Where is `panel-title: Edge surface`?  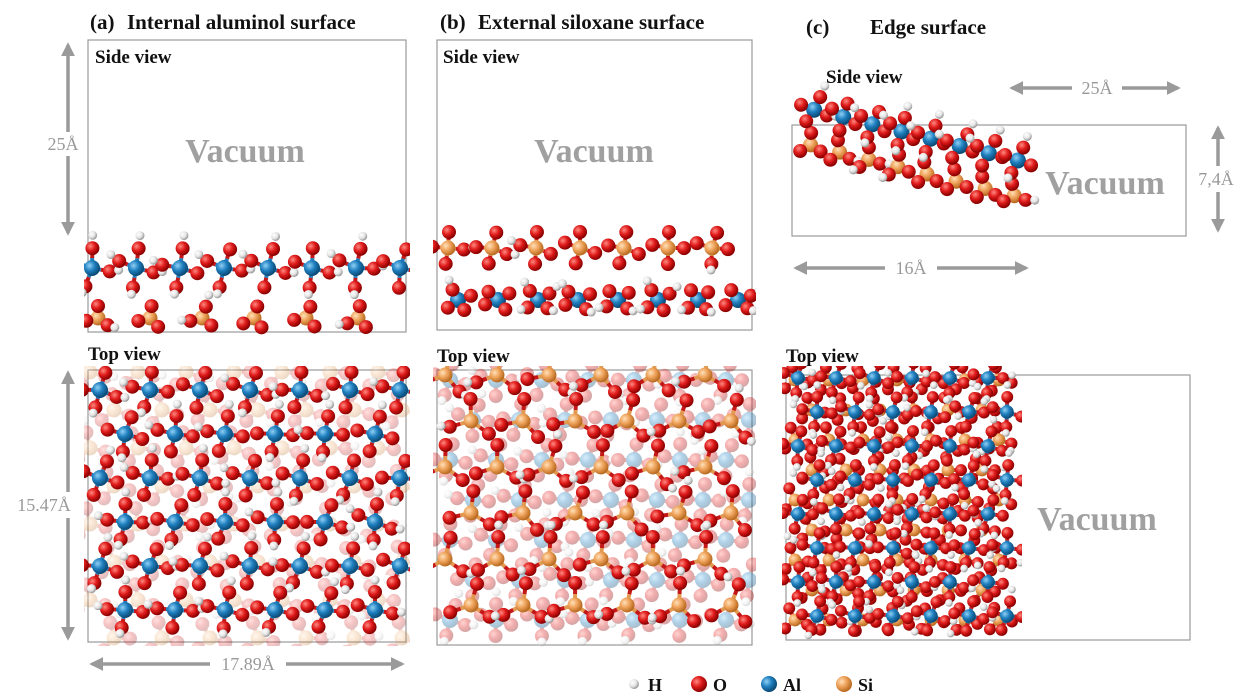
panel-title: Edge surface is located at coordinates (928, 27).